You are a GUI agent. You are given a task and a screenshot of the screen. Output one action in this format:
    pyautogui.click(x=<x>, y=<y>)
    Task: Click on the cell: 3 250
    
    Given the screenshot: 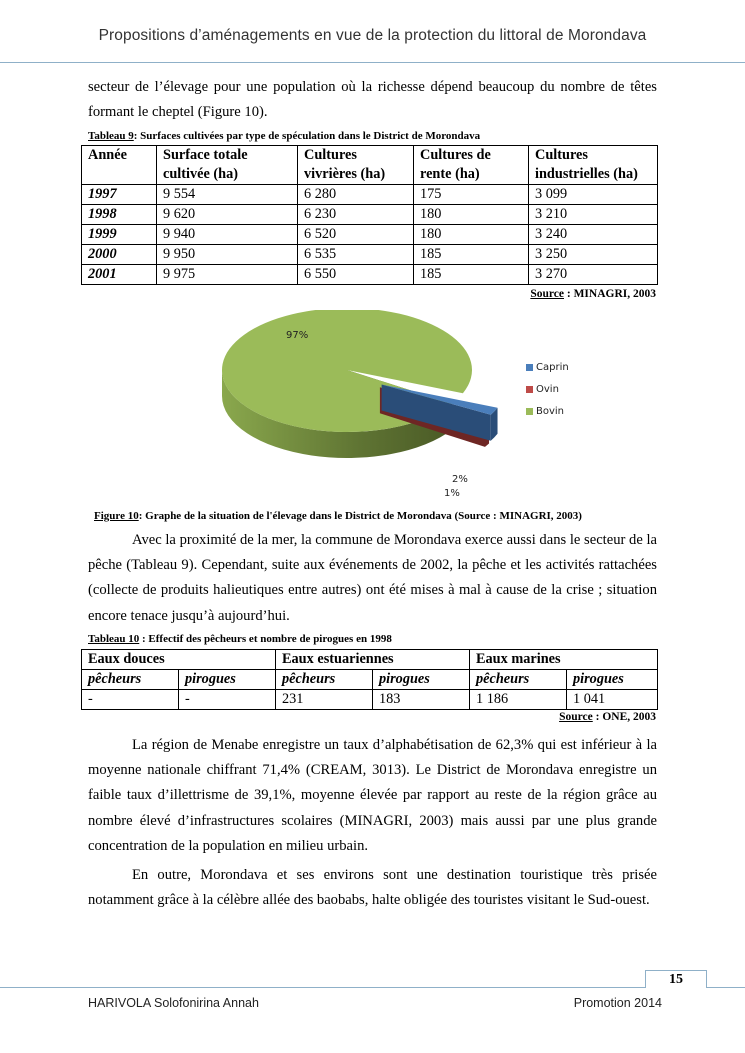 What is the action you would take?
    pyautogui.click(x=593, y=254)
    